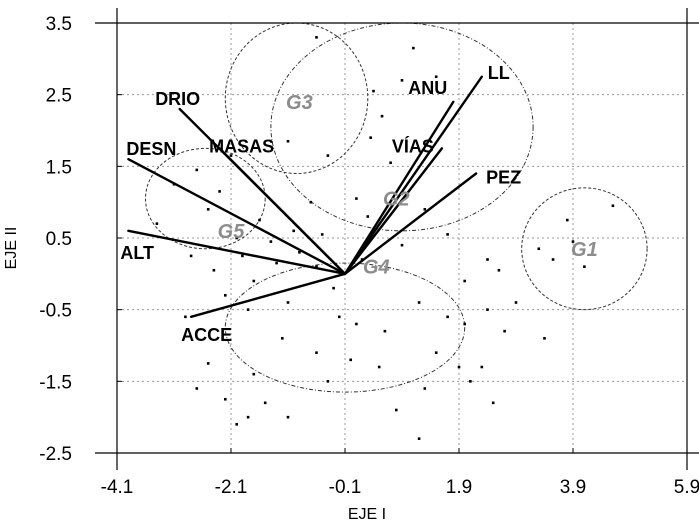  What do you see at coordinates (137, 253) in the screenshot?
I see `vector-label-alt: ALT` at bounding box center [137, 253].